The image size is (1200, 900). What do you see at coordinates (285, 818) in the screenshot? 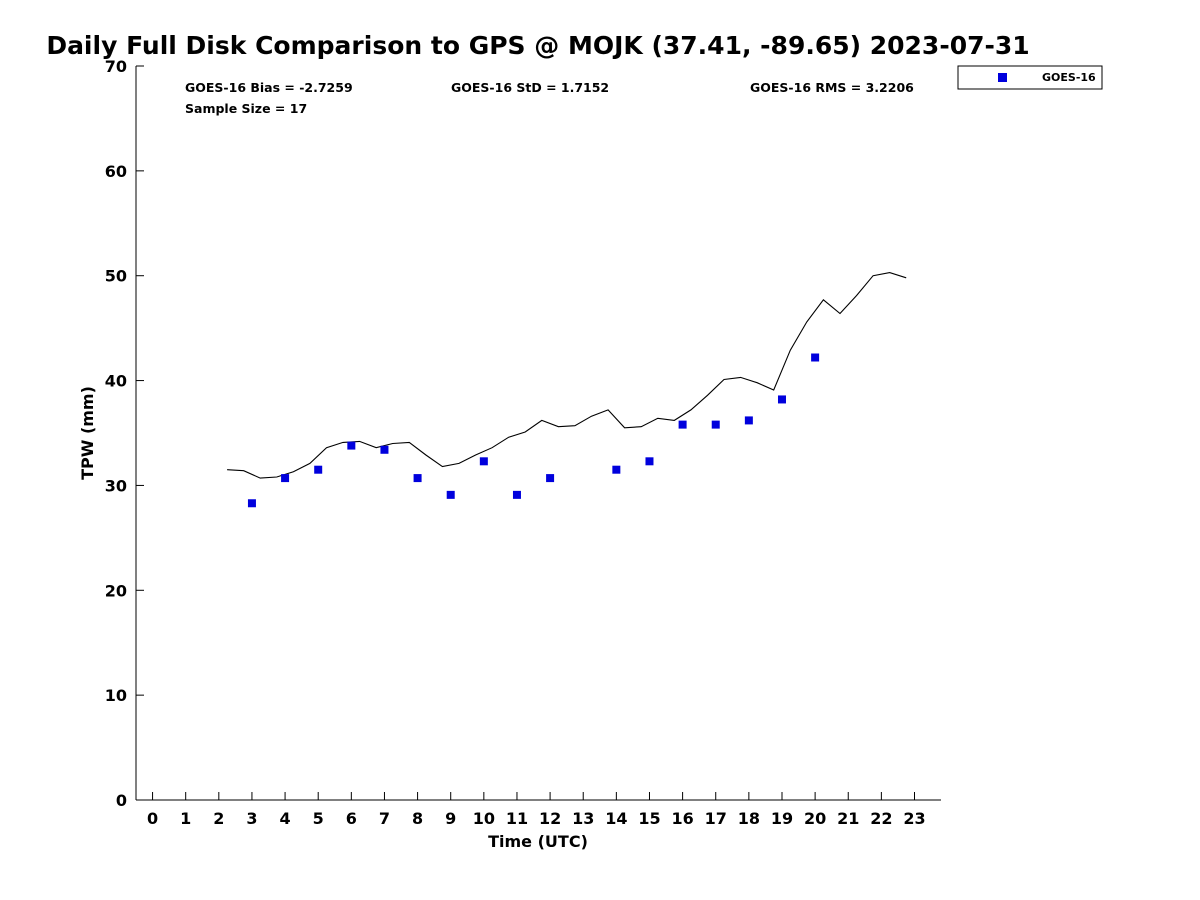
I see `x-tick-label: 4` at bounding box center [285, 818].